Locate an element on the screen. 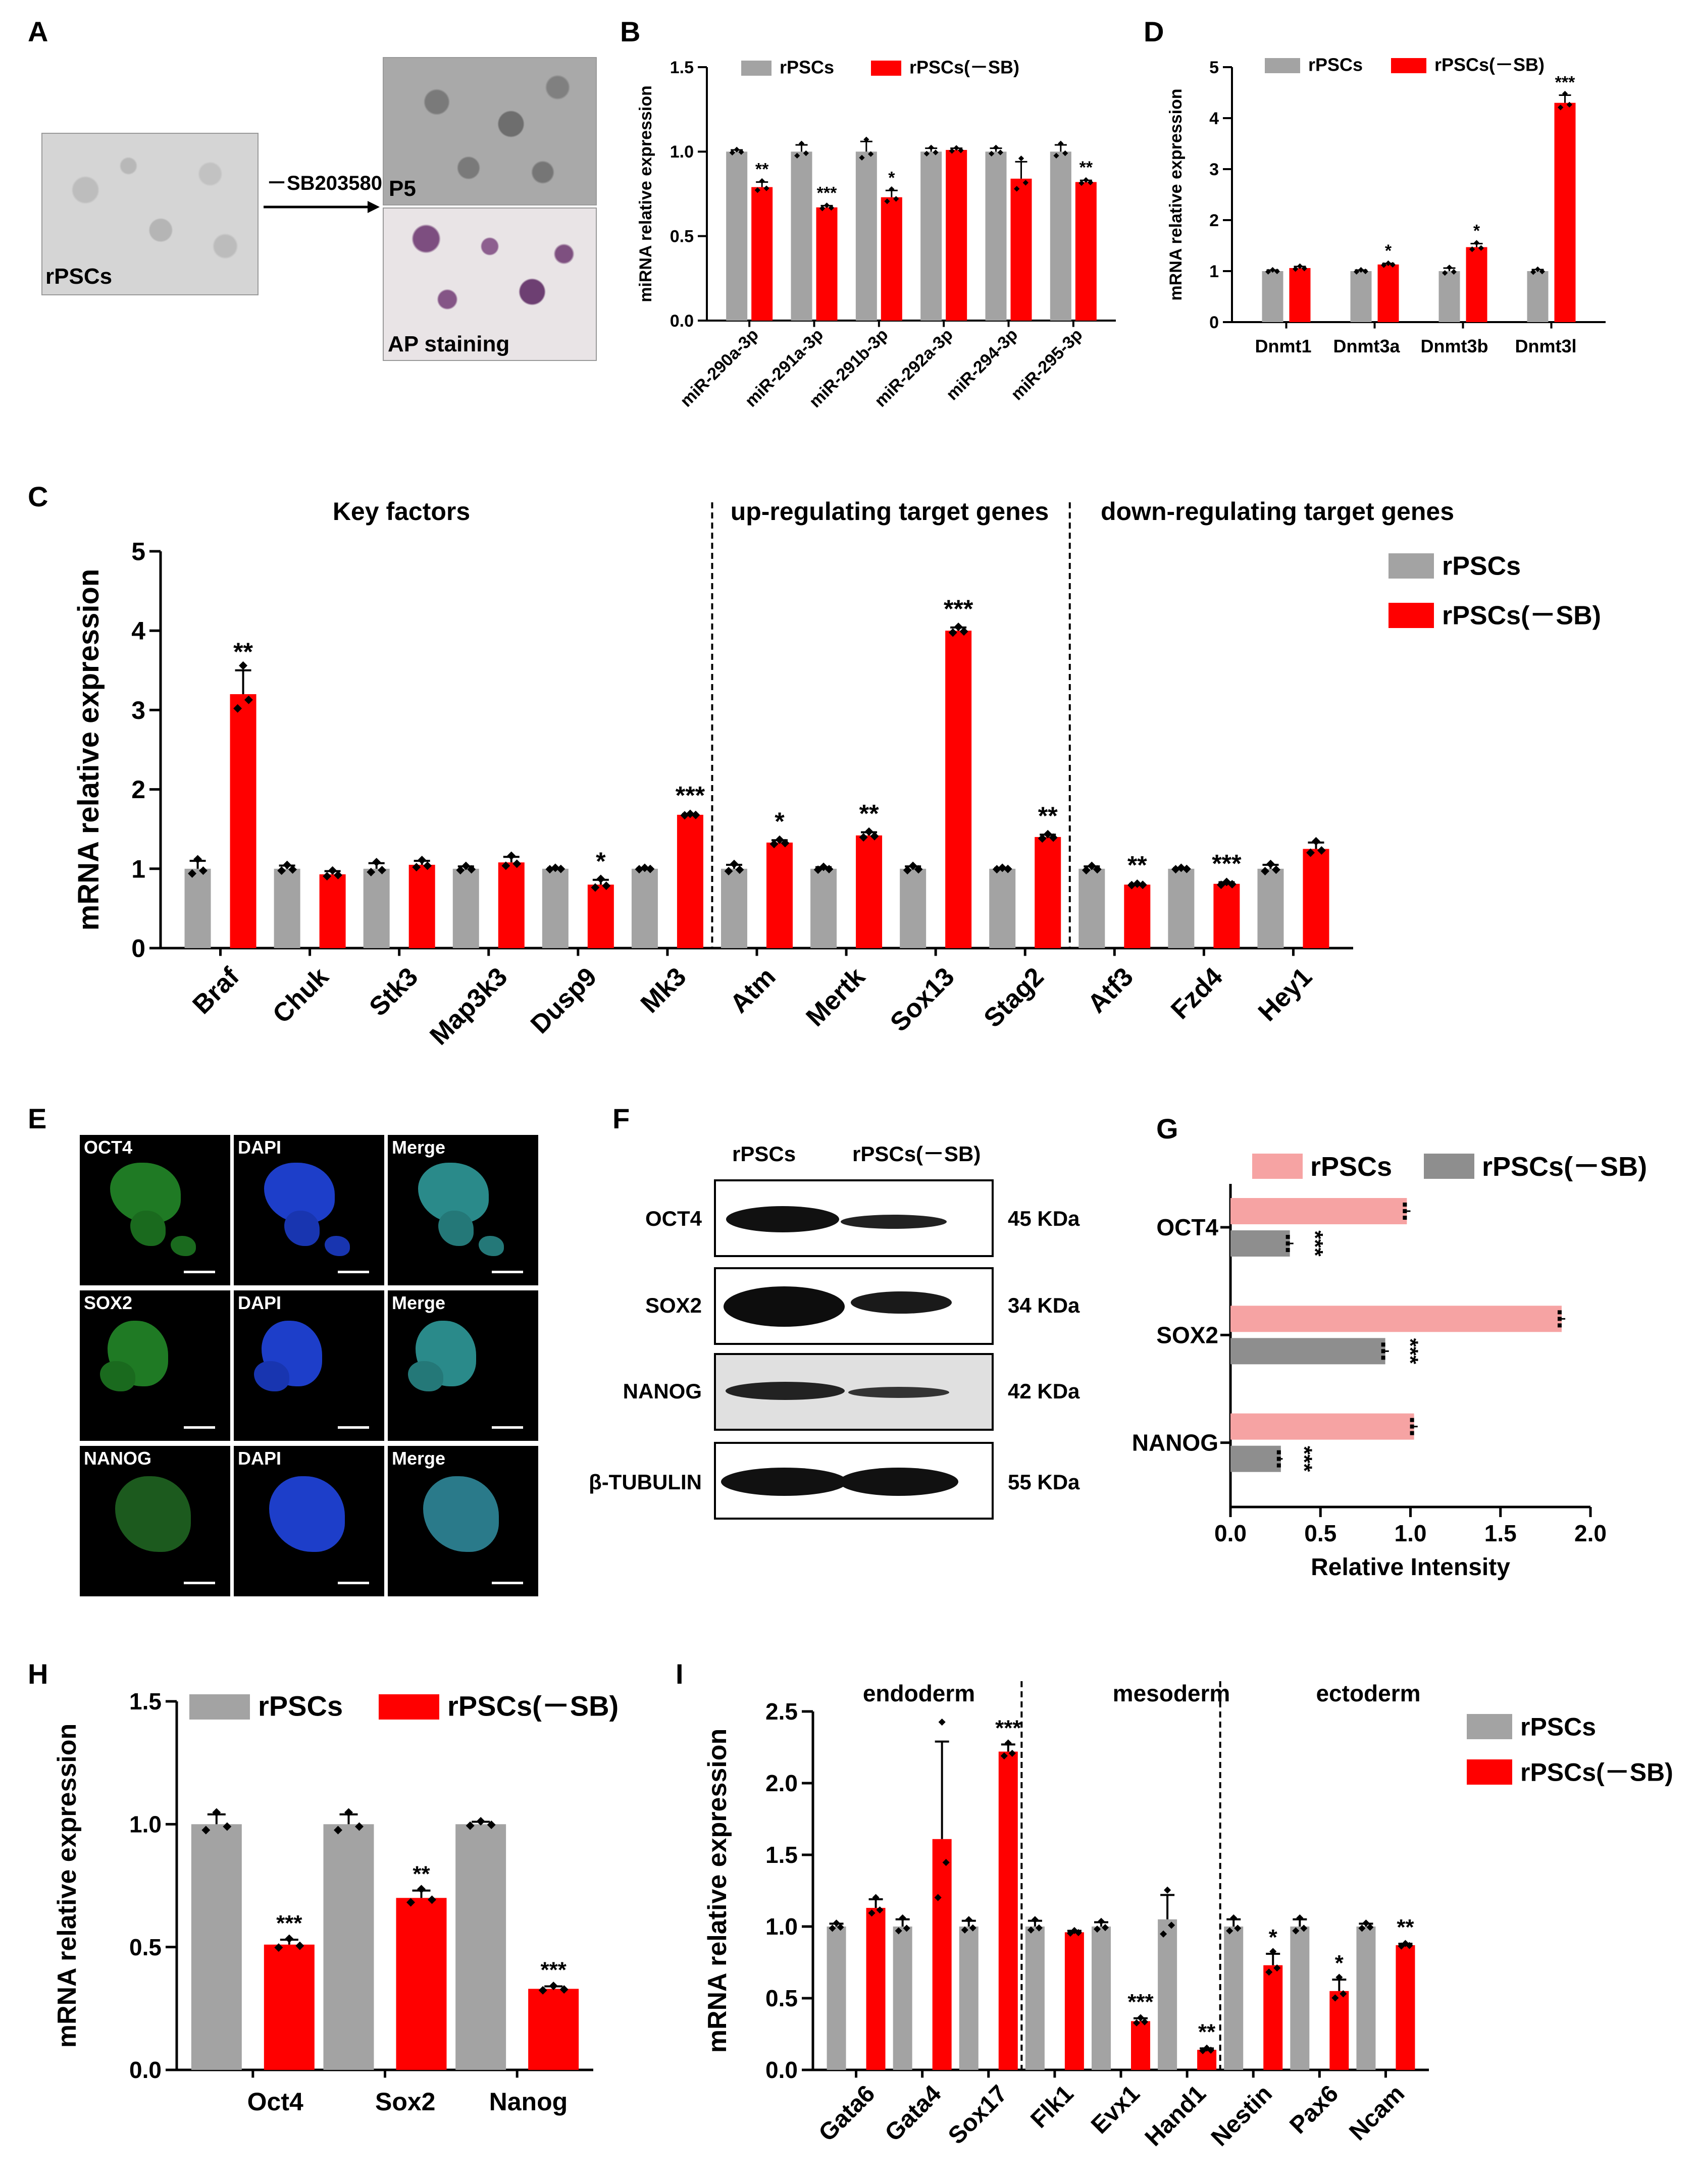 The image size is (1697, 2184). y-tick-label: 0 is located at coordinates (138, 948).